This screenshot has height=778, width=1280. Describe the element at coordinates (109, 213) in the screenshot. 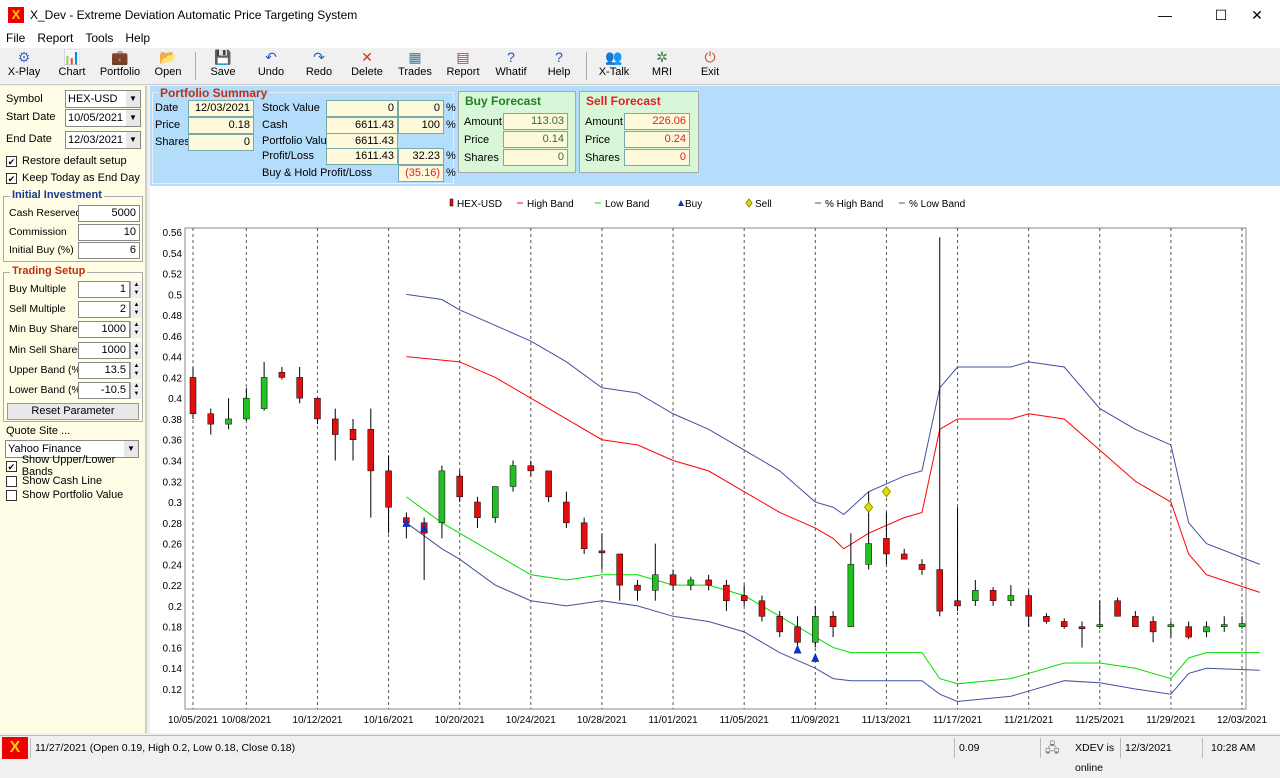

I see `cash-reserved-input: 5000` at that location.